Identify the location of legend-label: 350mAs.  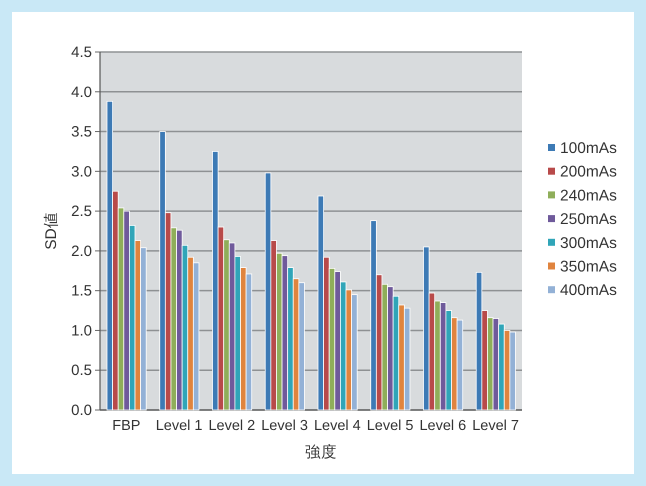
(589, 267).